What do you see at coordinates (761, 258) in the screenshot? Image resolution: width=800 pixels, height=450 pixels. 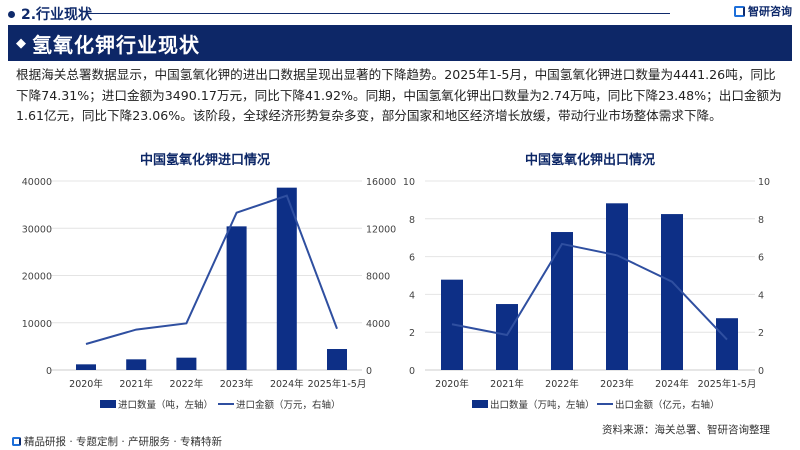 I see `right-axis-tick: 6` at bounding box center [761, 258].